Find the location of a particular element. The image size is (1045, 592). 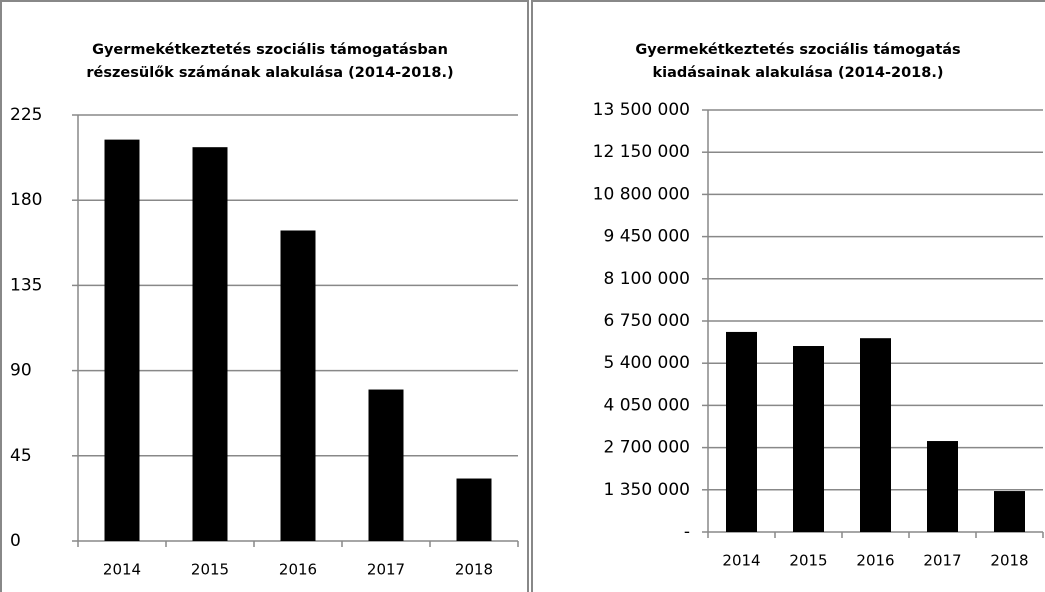

y-tick-label: 8 100 000 is located at coordinates (646, 279).